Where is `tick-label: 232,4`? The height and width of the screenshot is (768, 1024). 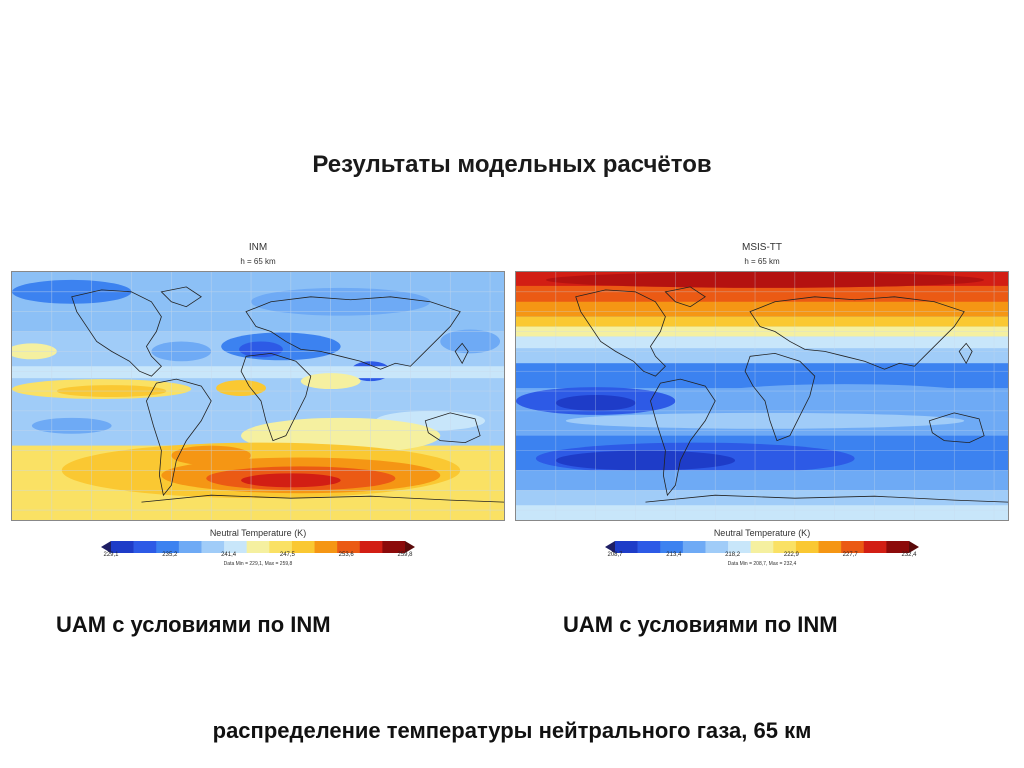 tick-label: 232,4 is located at coordinates (909, 555).